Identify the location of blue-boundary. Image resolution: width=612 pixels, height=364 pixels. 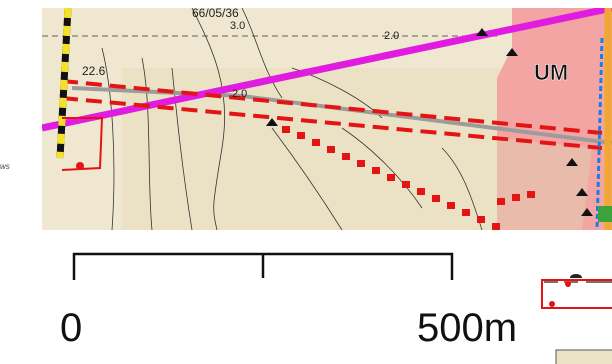
(599, 133).